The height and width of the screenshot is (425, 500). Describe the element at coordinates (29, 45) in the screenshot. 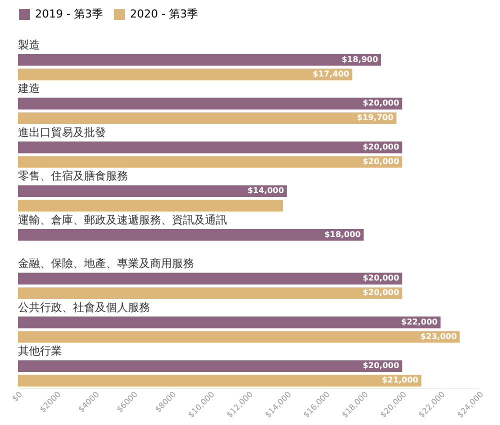

I see `y-tick-label: 製造` at that location.